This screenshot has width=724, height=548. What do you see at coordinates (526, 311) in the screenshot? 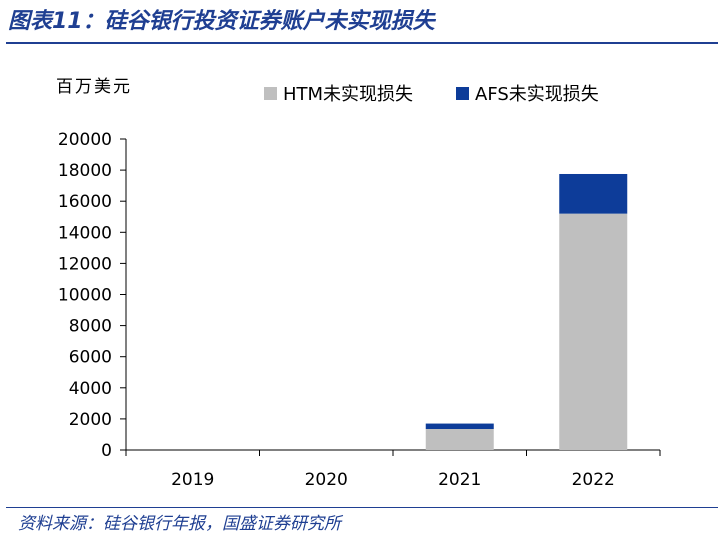
I see `bars` at bounding box center [526, 311].